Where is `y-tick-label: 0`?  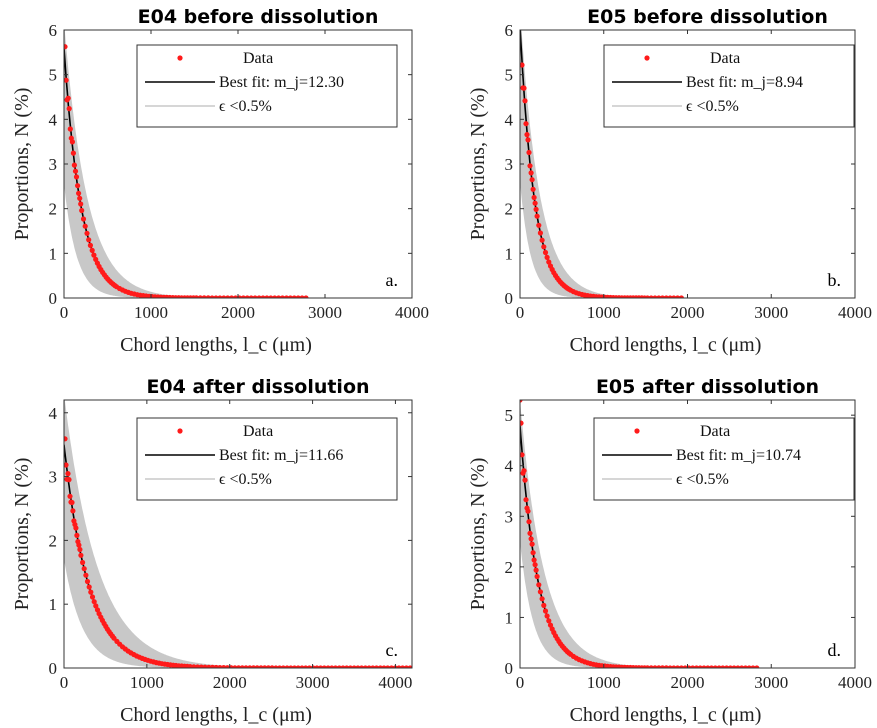 y-tick-label: 0 is located at coordinates (509, 668).